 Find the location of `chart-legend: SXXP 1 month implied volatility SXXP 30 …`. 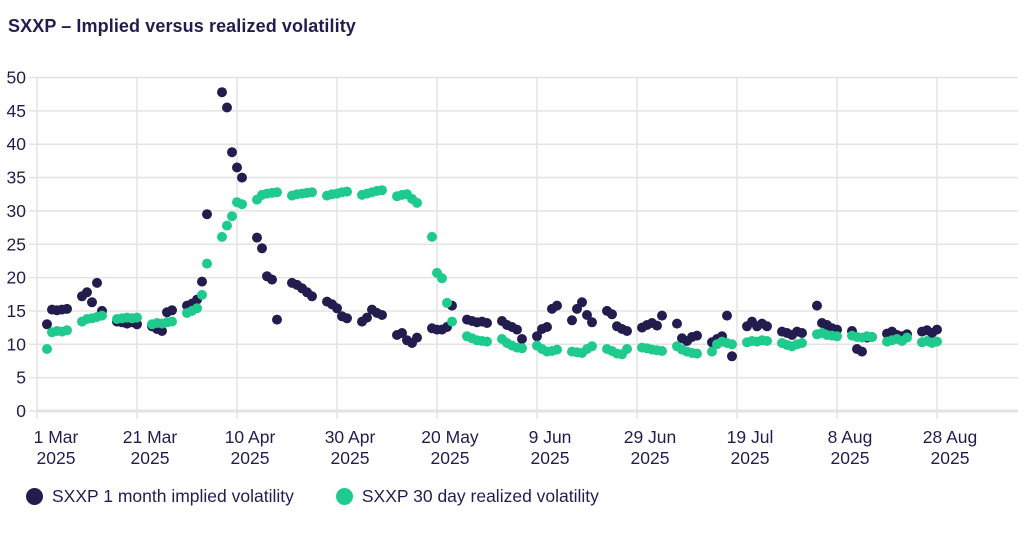

chart-legend: SXXP 1 month implied volatility SXXP 30 … is located at coordinates (312, 496).